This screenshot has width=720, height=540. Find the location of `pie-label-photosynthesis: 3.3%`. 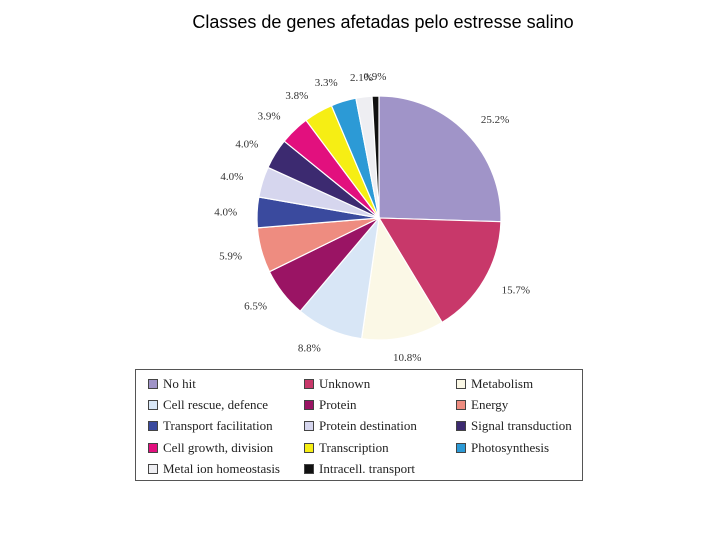

pie-label-photosynthesis: 3.3% is located at coordinates (326, 83).